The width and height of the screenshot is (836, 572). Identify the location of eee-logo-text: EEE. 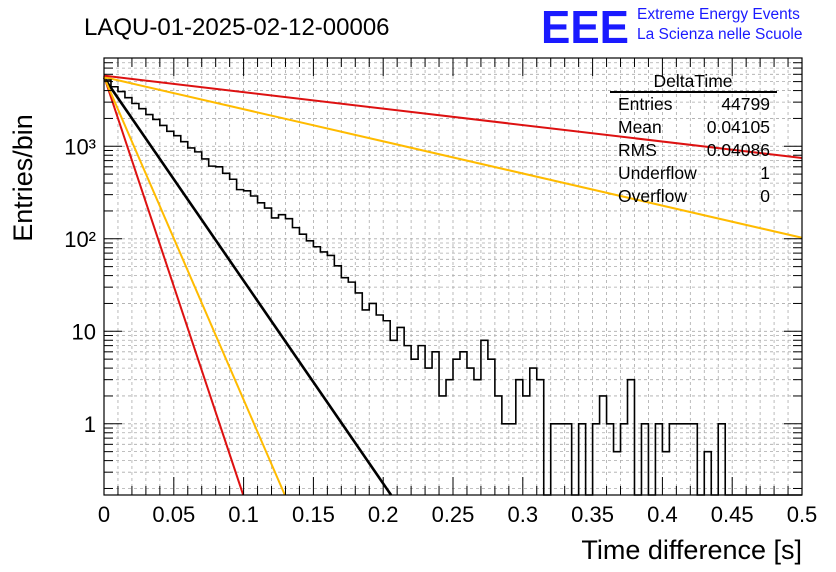
(585, 27).